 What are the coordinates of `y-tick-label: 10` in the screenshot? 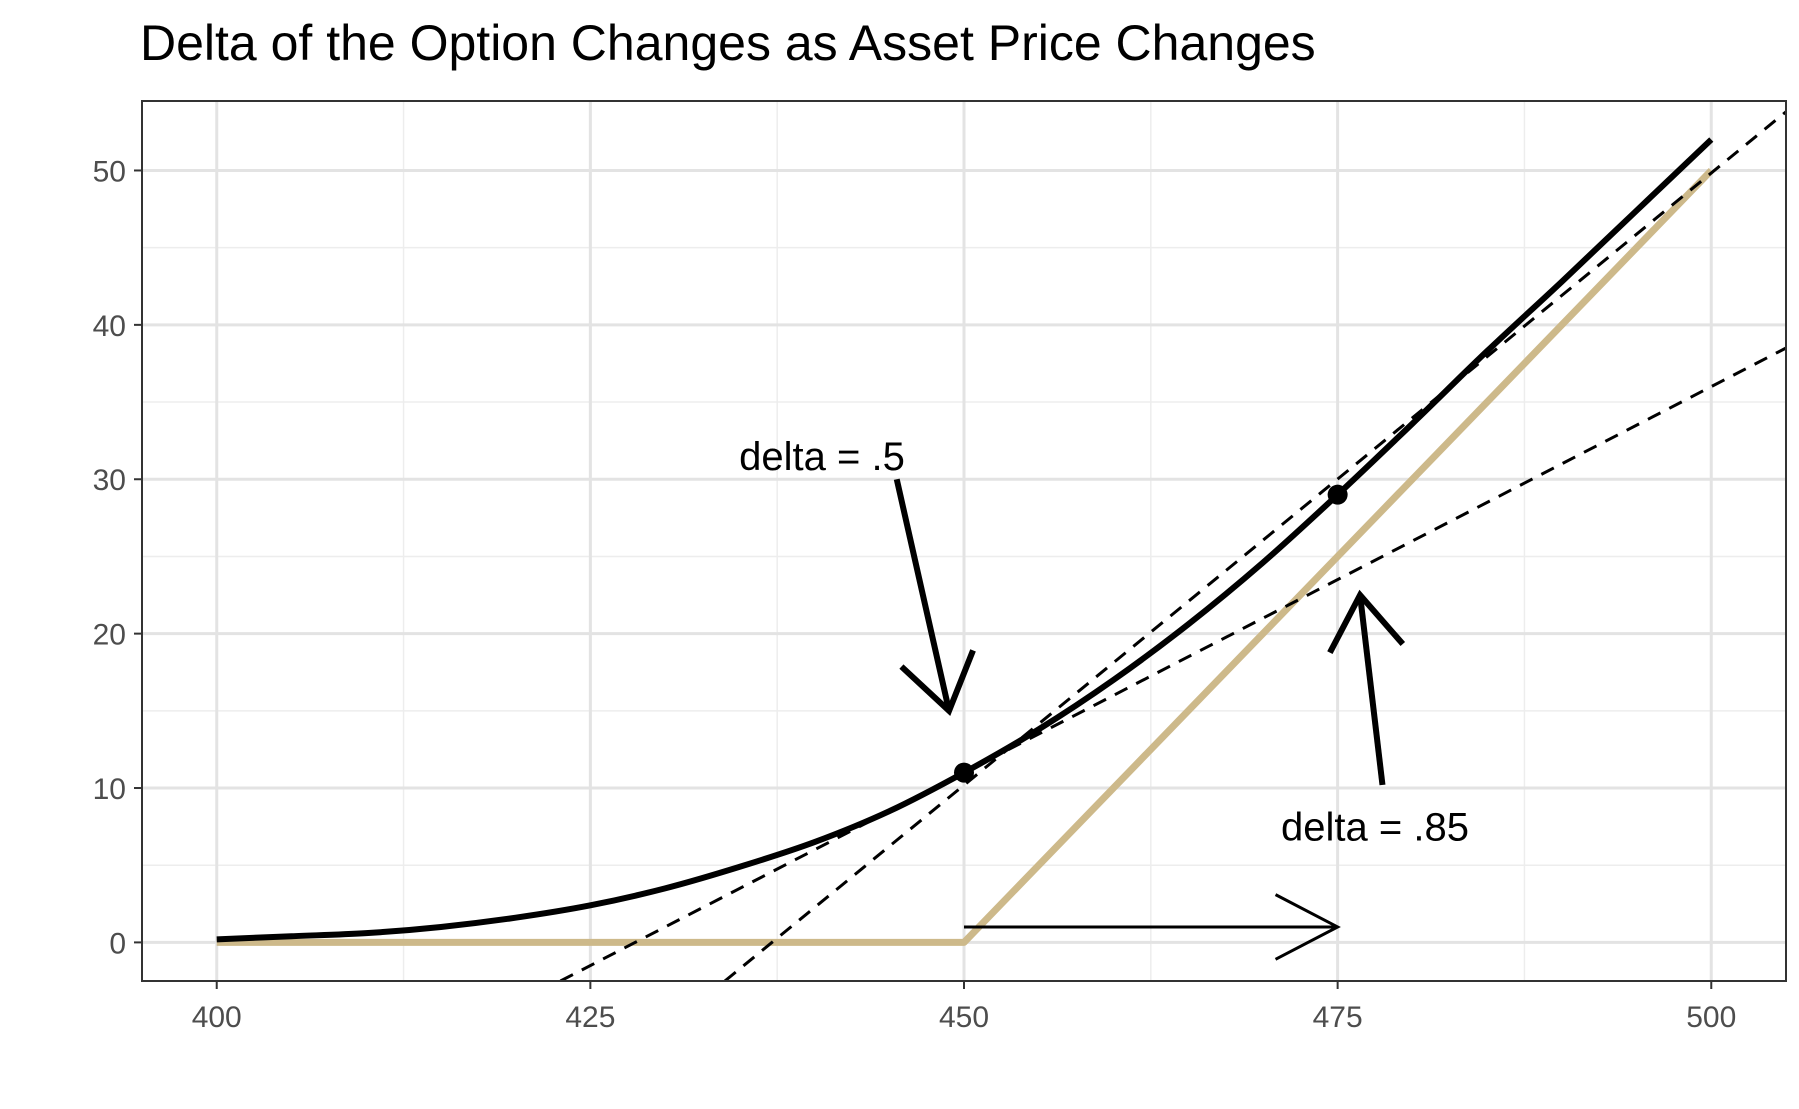 It's located at (109, 789).